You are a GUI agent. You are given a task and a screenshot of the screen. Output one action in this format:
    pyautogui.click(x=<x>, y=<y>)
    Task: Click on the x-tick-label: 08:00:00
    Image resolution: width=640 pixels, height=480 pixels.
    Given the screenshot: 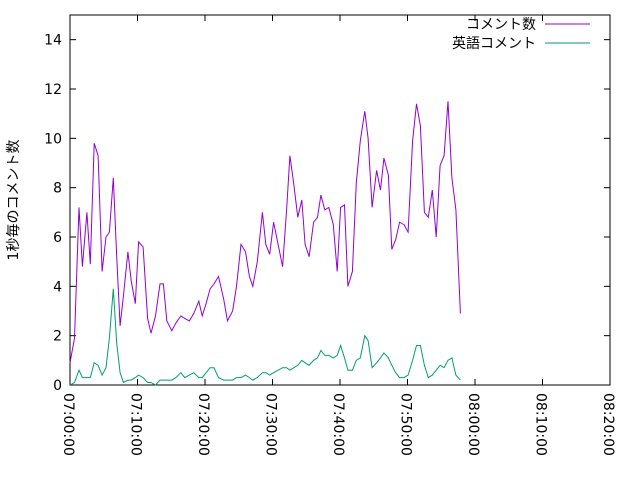 What is the action you would take?
    pyautogui.click(x=473, y=424)
    